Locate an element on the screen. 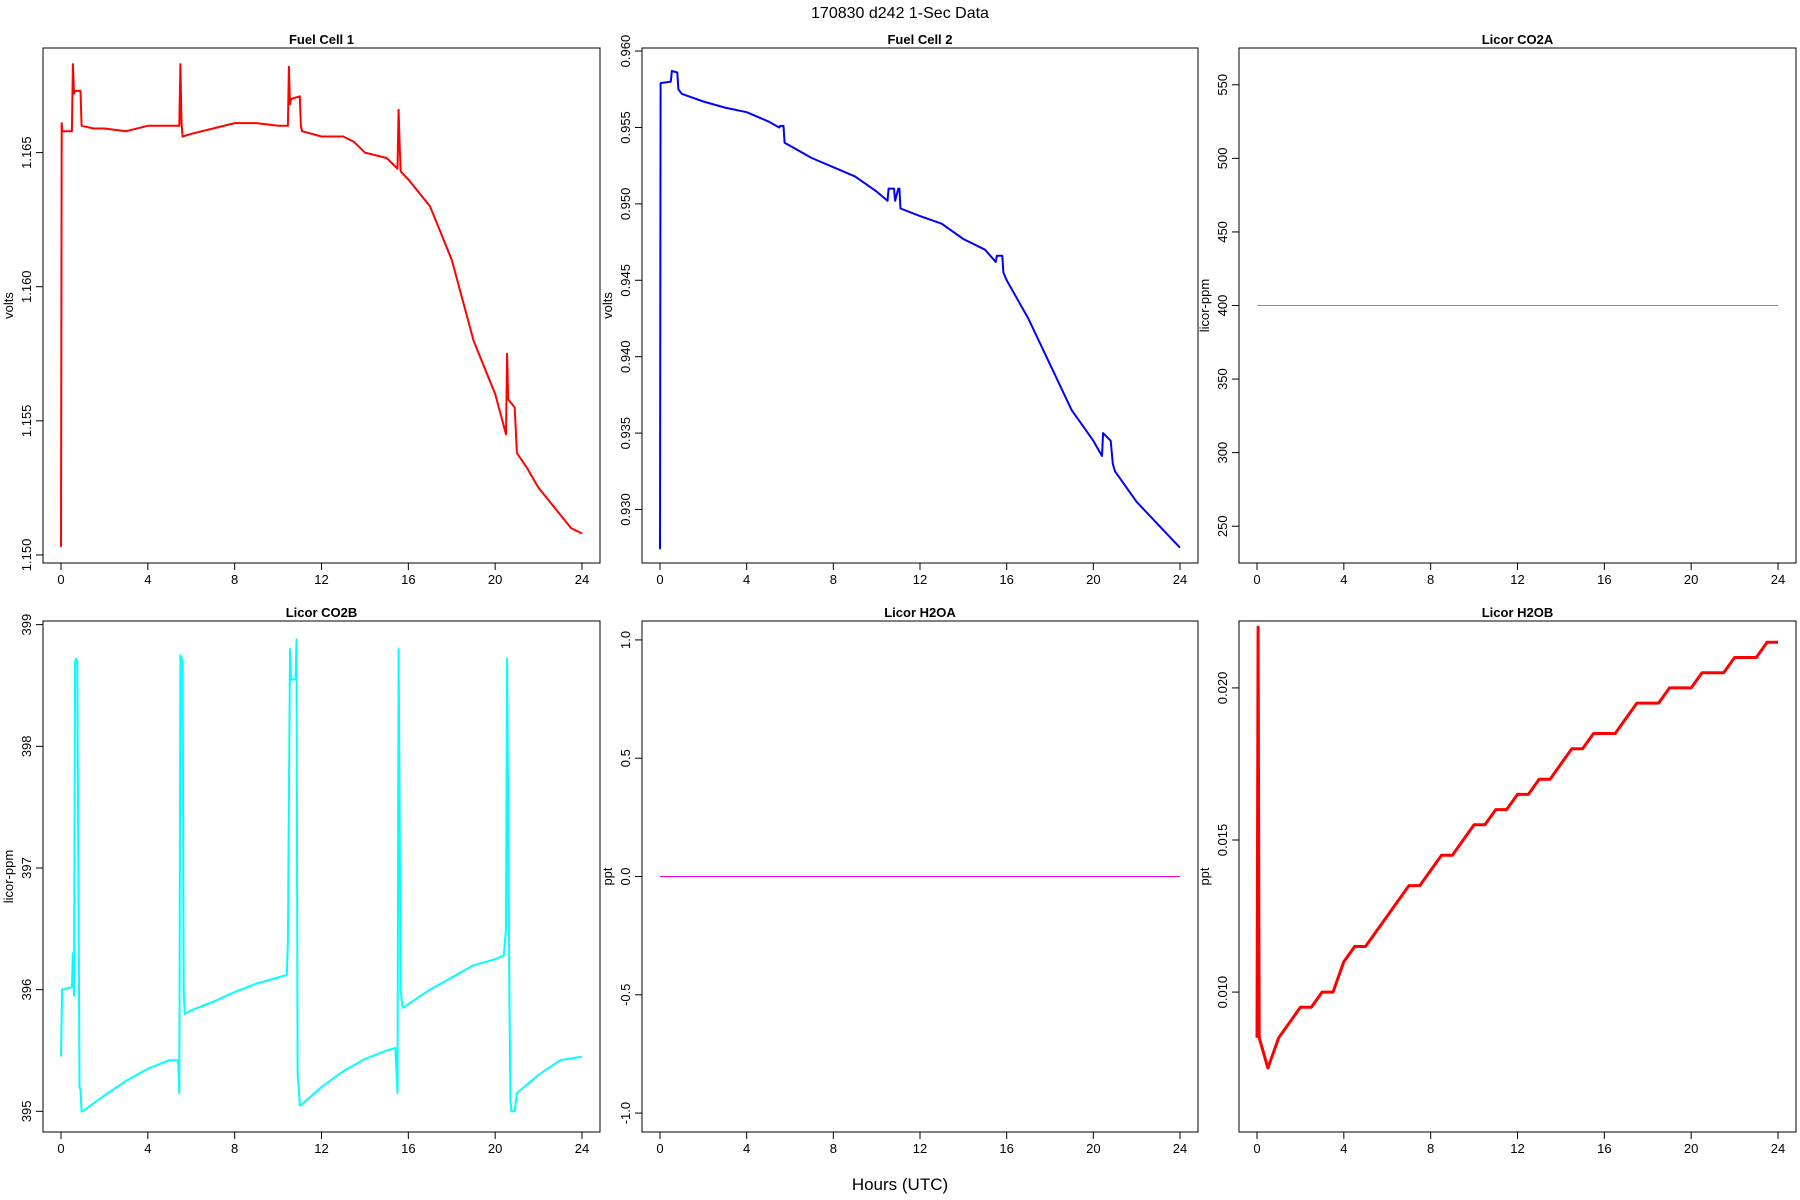  y-tick-label: -1.0 is located at coordinates (625, 1113).